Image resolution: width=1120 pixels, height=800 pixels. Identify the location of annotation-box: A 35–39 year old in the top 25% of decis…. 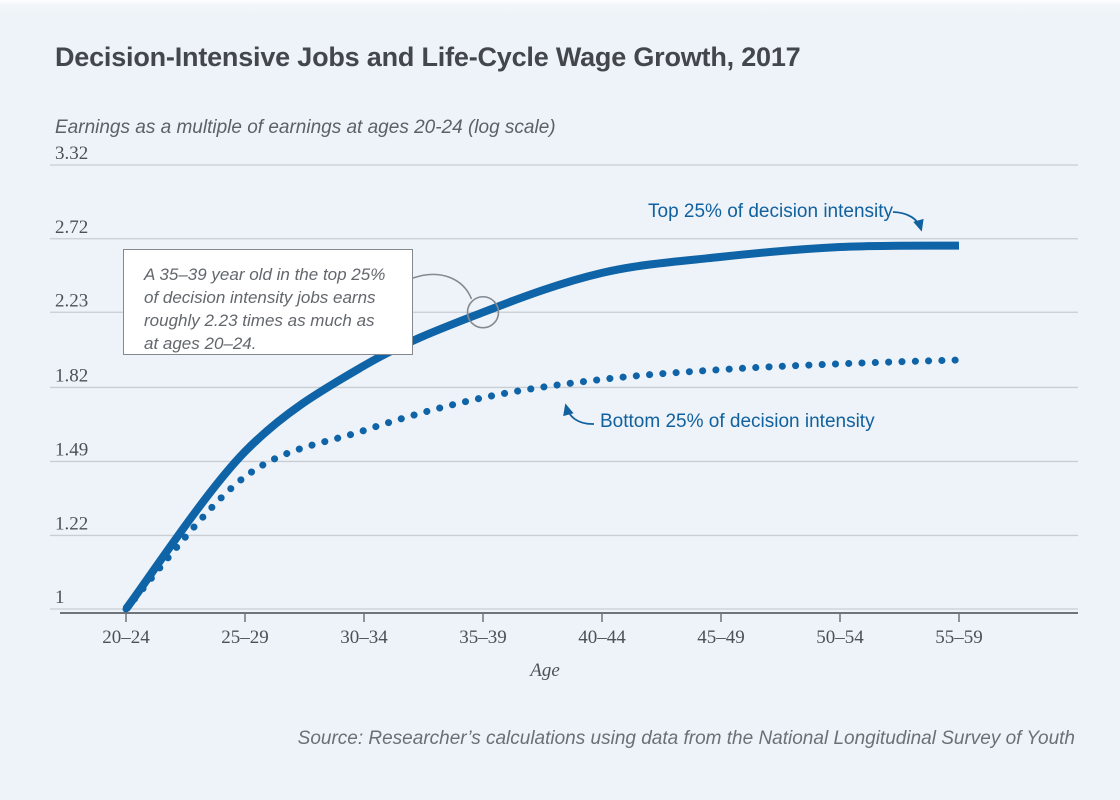
(268, 302).